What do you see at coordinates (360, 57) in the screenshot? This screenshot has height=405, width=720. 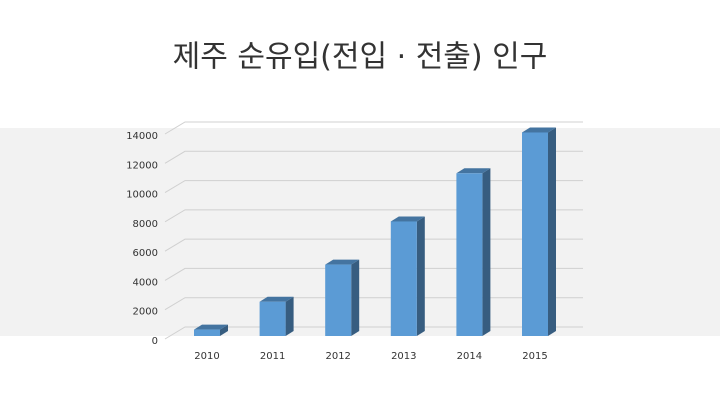 I see `chart-title: 제주 순유입(전입 · 전출) 인구` at bounding box center [360, 57].